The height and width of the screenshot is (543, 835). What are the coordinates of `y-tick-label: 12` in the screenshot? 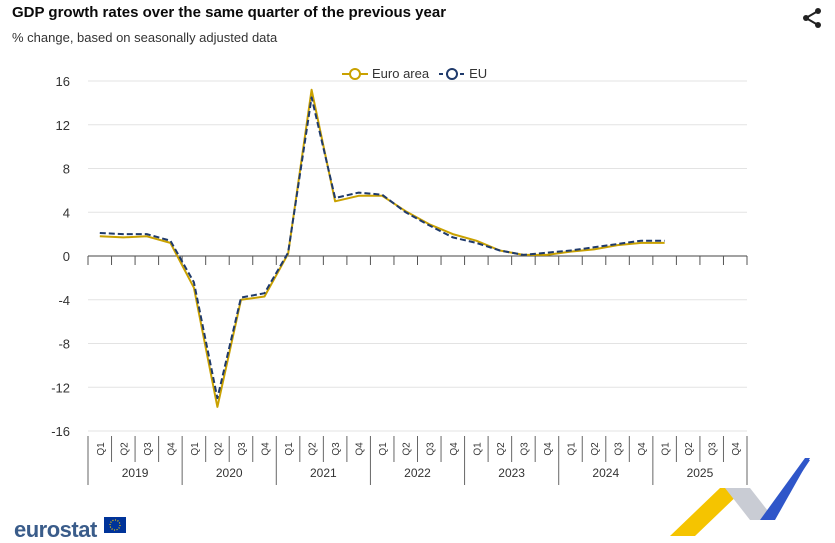 It's located at (63, 125).